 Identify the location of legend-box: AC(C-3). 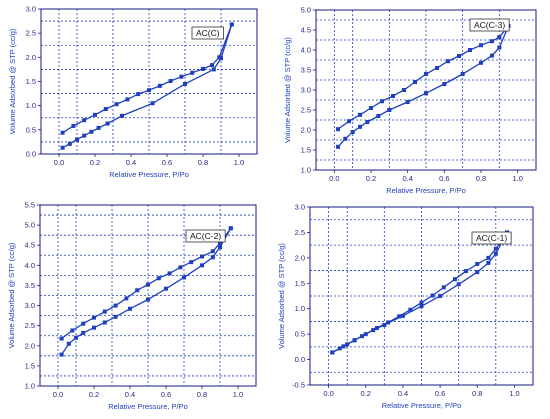
(489, 25).